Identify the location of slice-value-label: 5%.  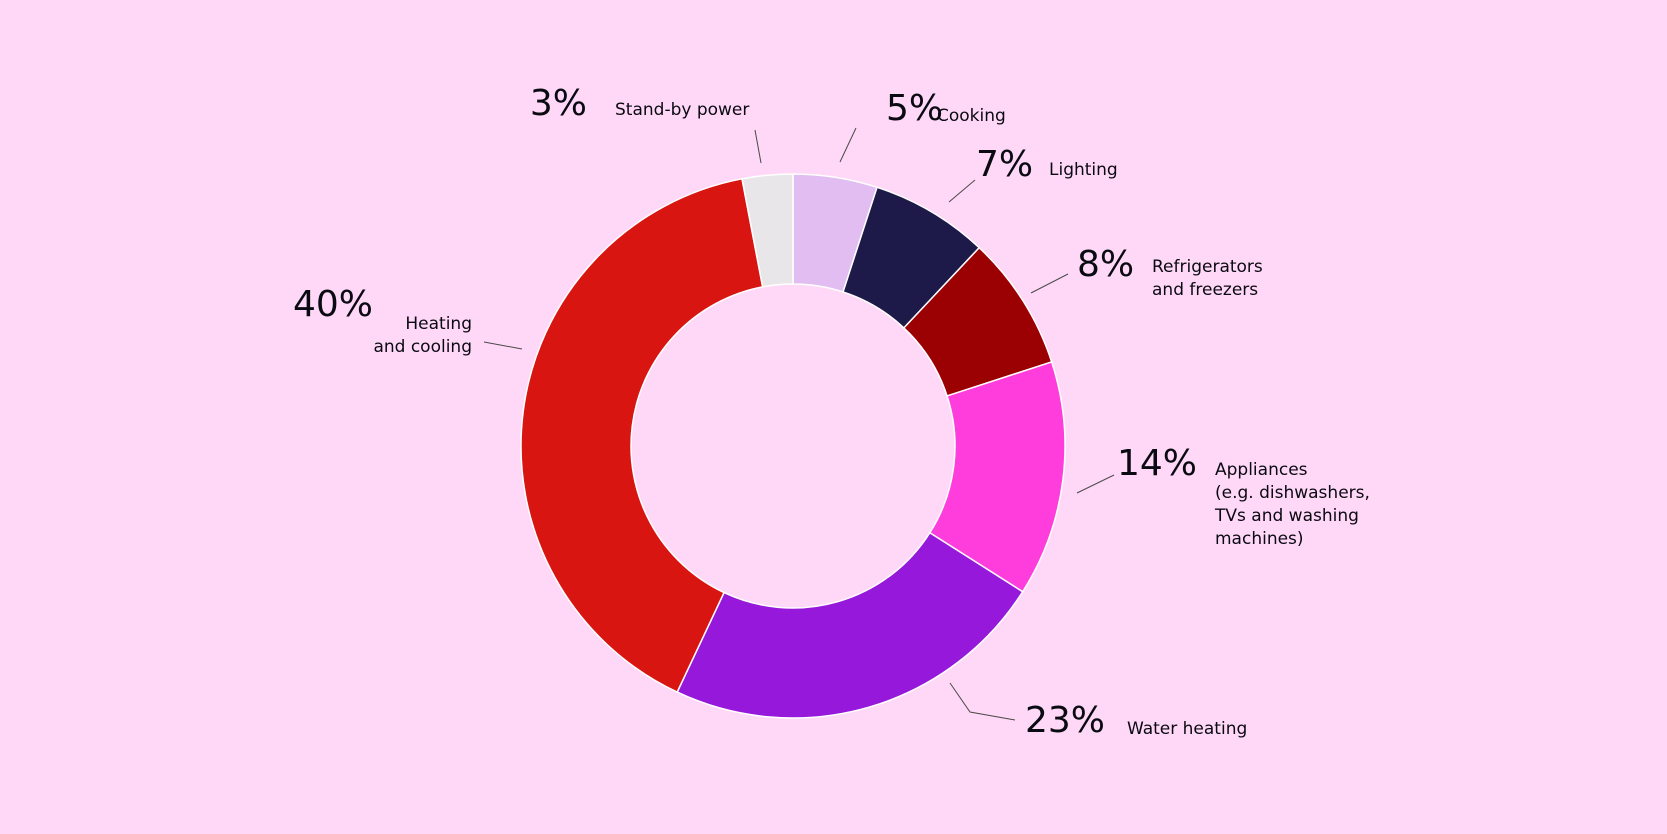
(914, 108).